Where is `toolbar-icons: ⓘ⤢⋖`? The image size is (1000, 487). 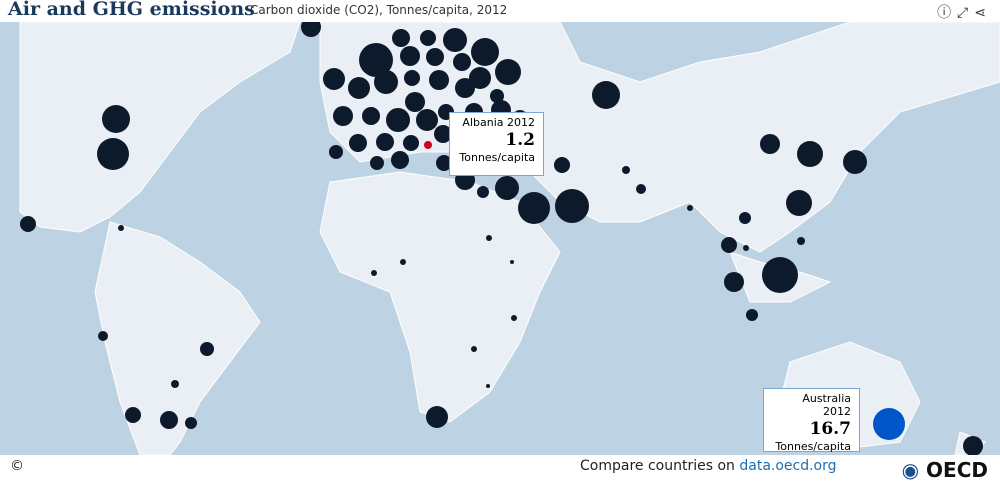 toolbar-icons: ⓘ⤢⋖ is located at coordinates (964, 13).